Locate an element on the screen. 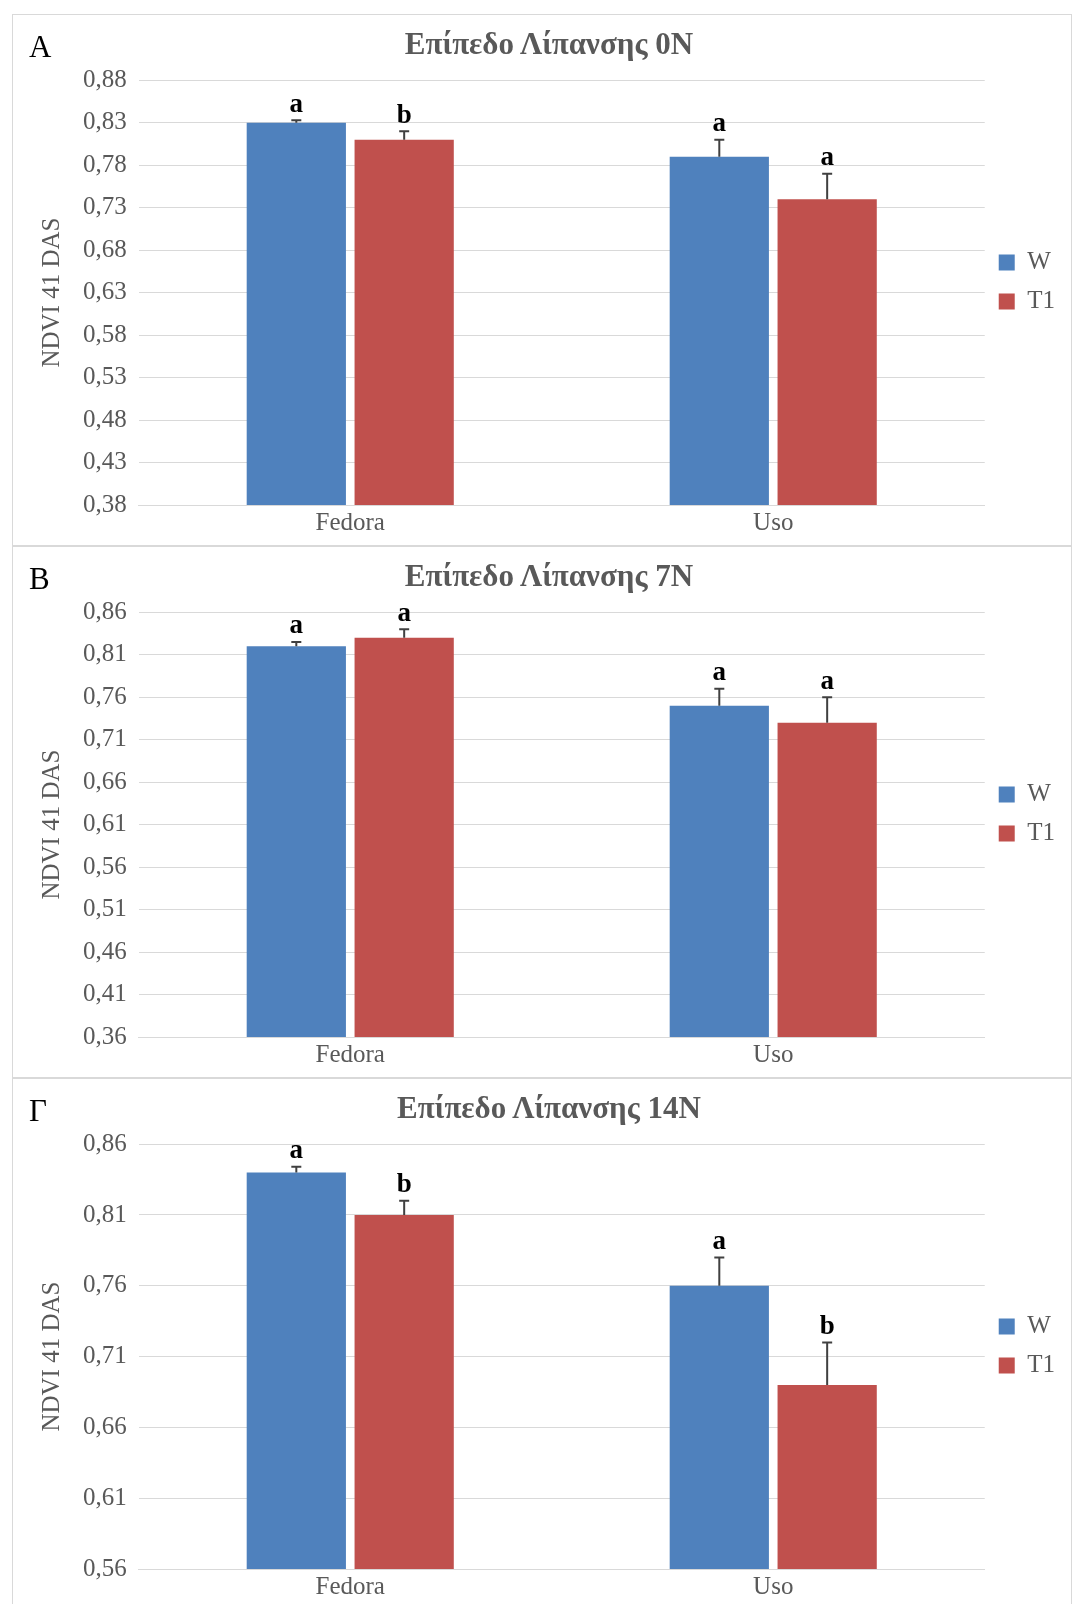 Image resolution: width=1073 pixels, height=1604 pixels. text: A is located at coordinates (40, 47).